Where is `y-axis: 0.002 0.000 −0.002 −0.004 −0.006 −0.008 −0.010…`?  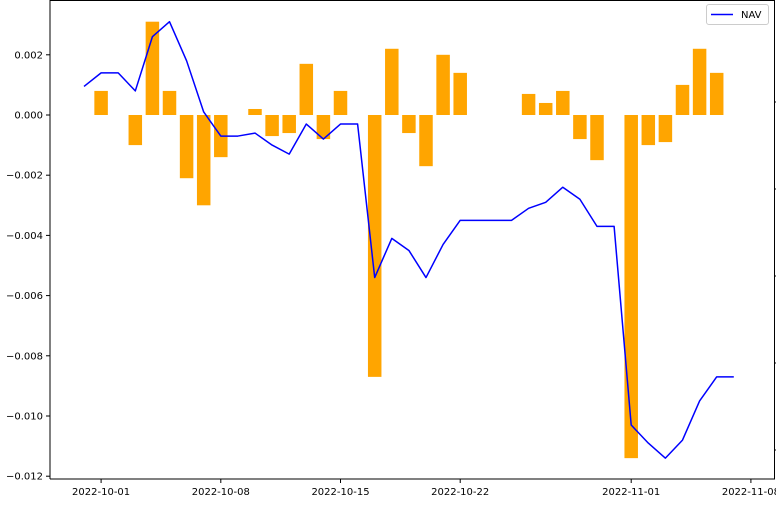 y-axis: 0.002 0.000 −0.002 −0.004 −0.006 −0.008 −0.010… is located at coordinates (28, 266).